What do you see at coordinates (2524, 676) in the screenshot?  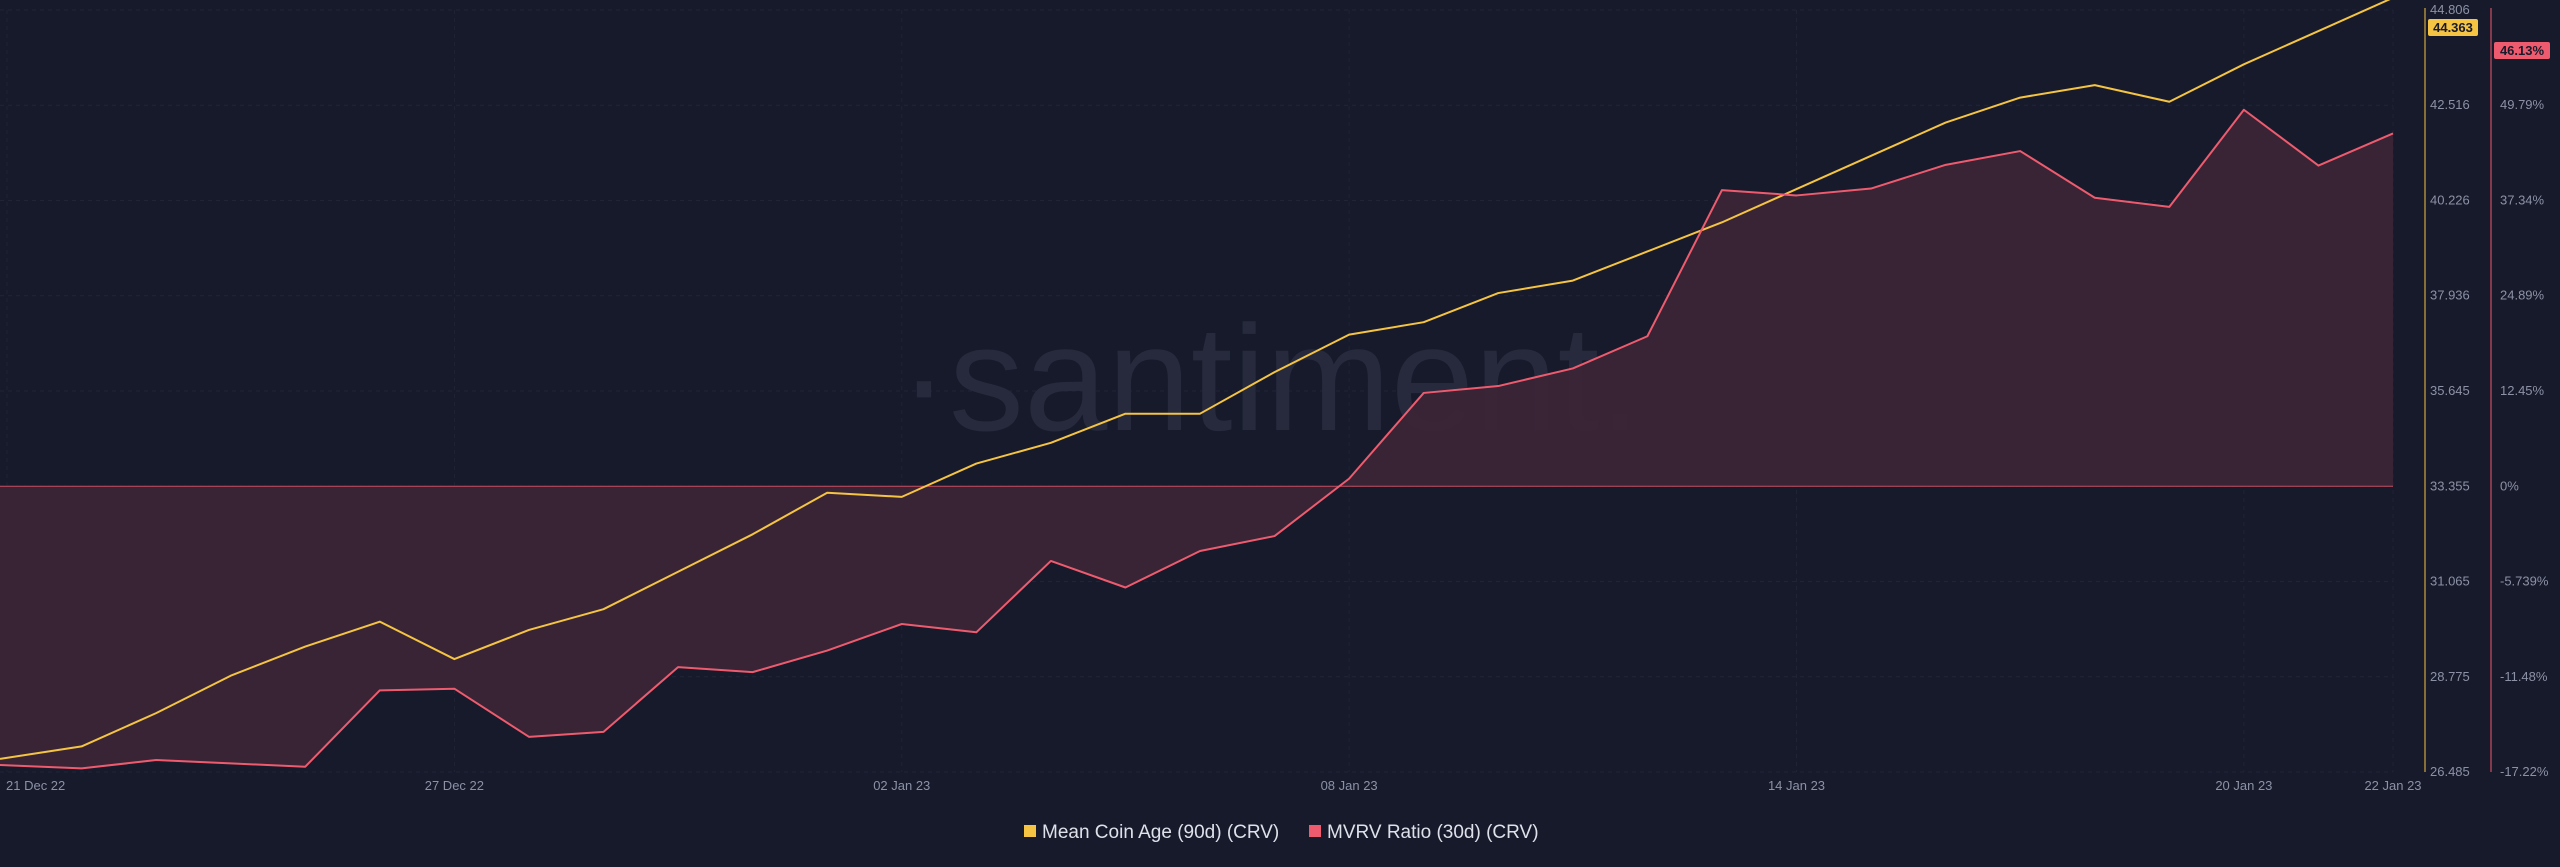 I see `right-axis-tick-label: -11.48%` at bounding box center [2524, 676].